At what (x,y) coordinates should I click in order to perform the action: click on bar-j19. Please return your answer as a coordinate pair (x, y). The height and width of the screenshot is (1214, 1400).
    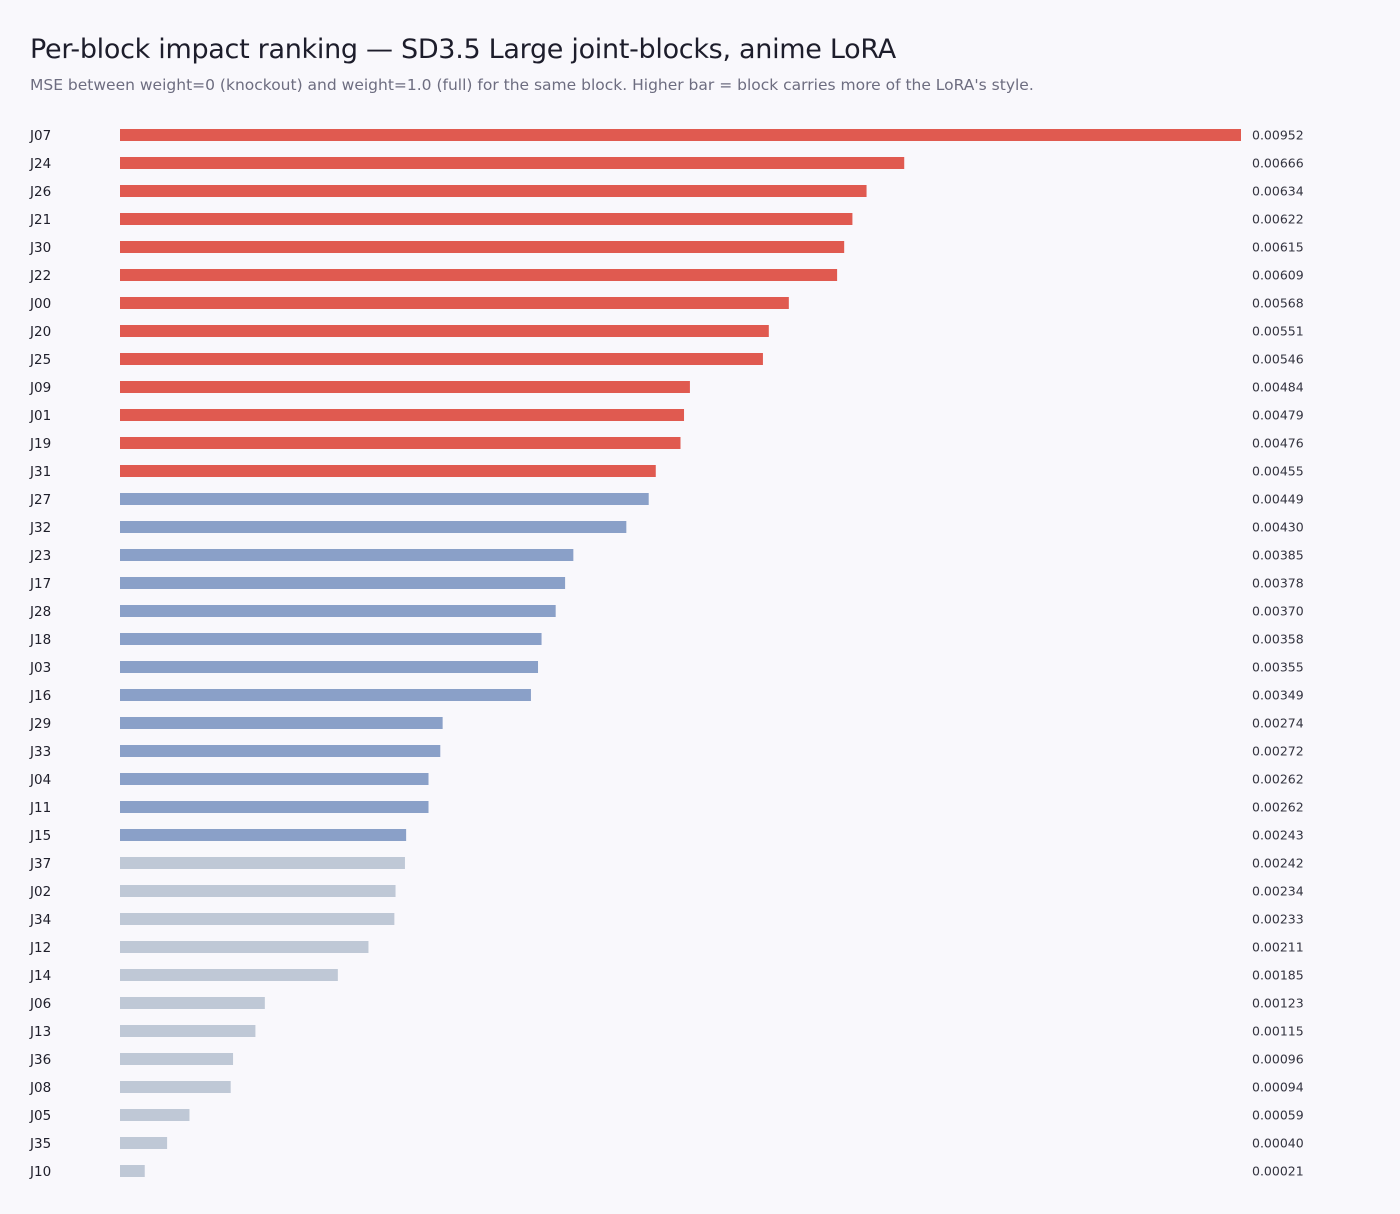
    Looking at the image, I should click on (400, 443).